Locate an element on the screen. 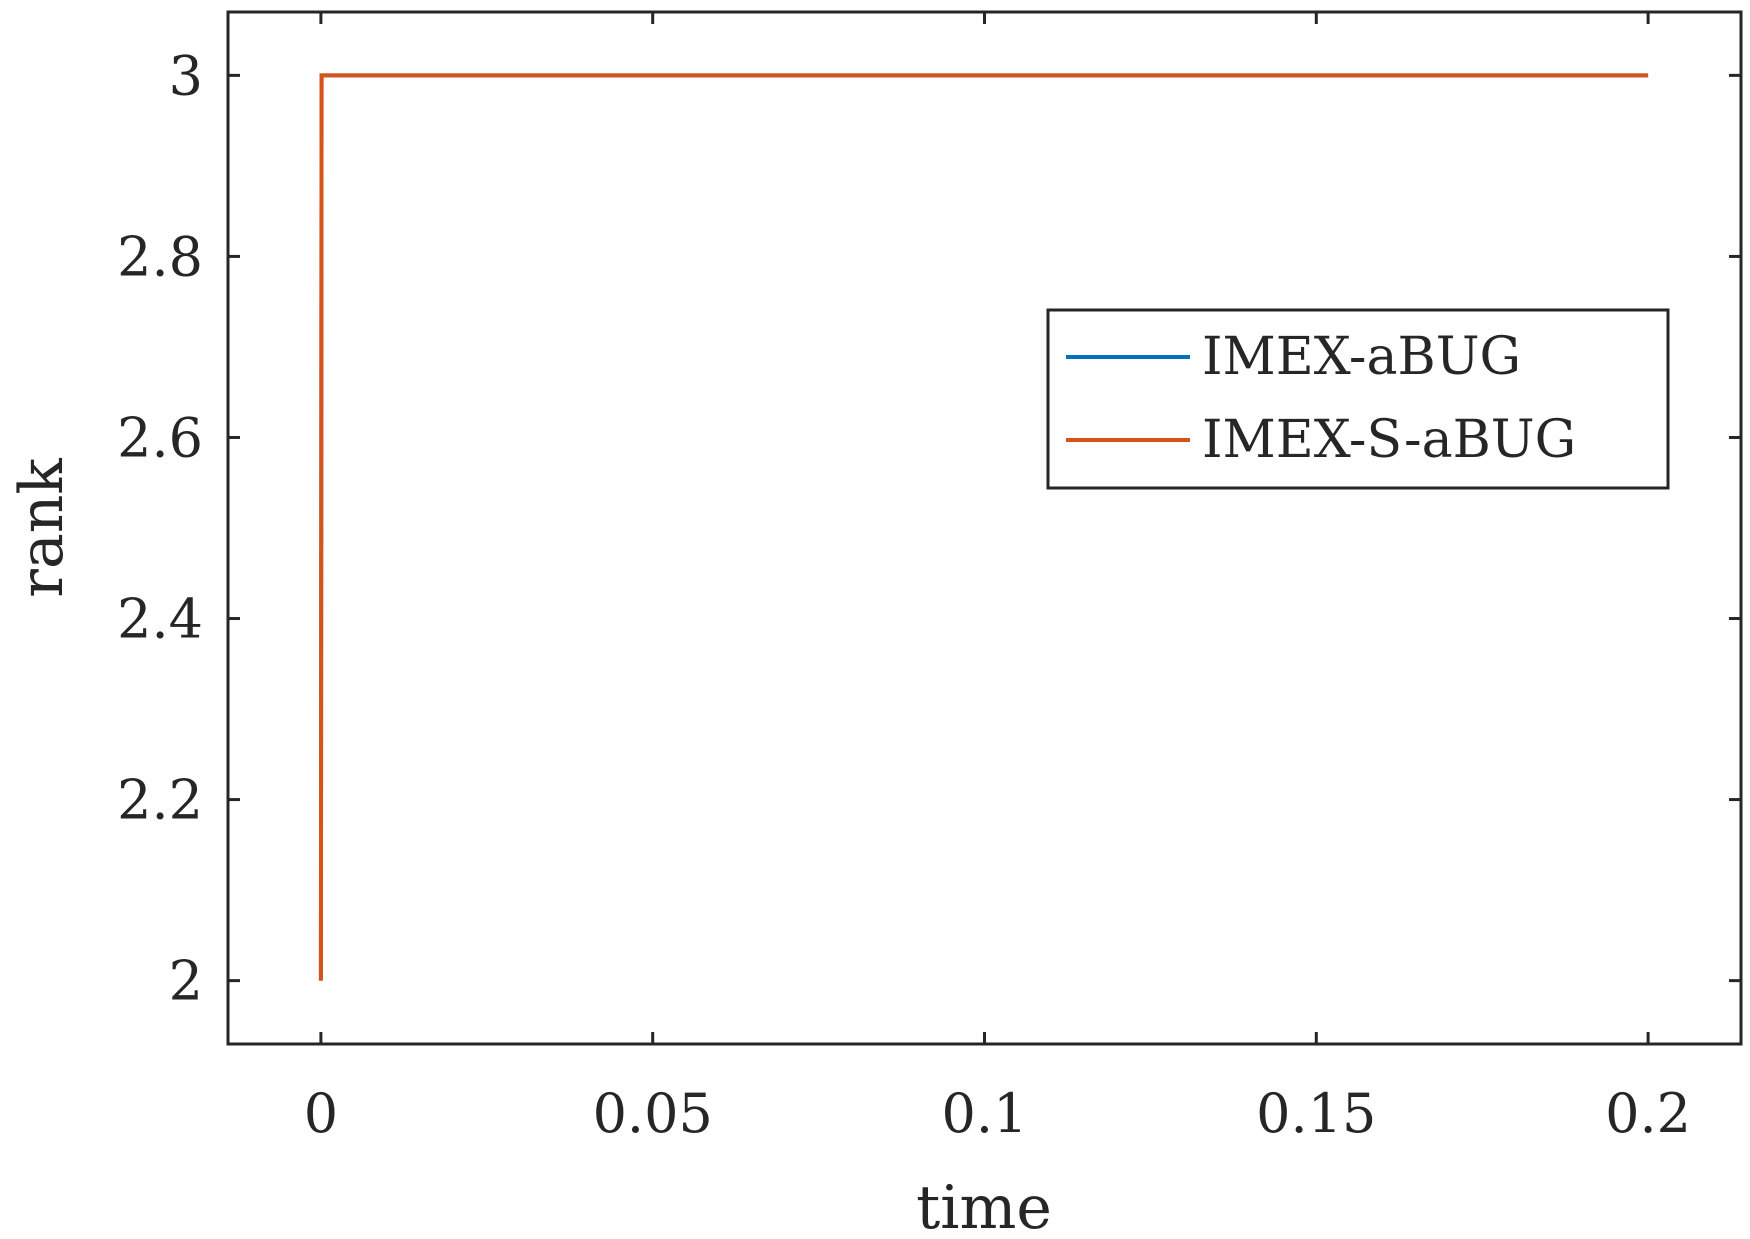 The width and height of the screenshot is (1750, 1239). x-tick-label: 0.2 is located at coordinates (1648, 1113).